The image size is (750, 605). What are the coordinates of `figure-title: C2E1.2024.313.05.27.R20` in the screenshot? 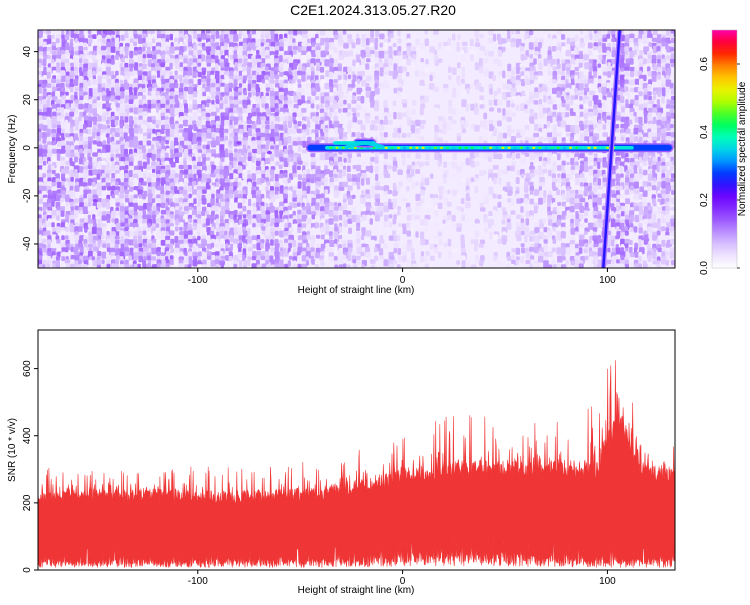 It's located at (373, 10).